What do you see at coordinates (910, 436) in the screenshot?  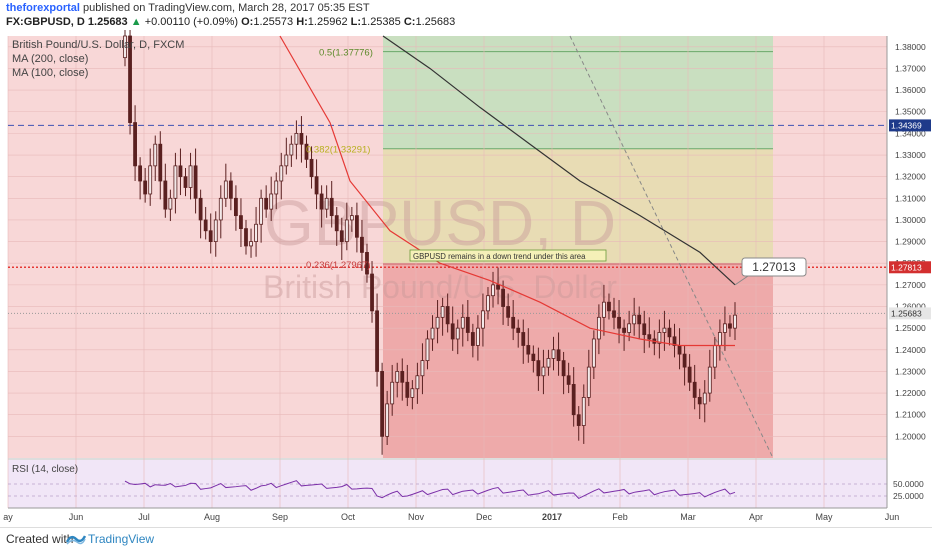 I see `y-tick-label: 1.20000` at bounding box center [910, 436].